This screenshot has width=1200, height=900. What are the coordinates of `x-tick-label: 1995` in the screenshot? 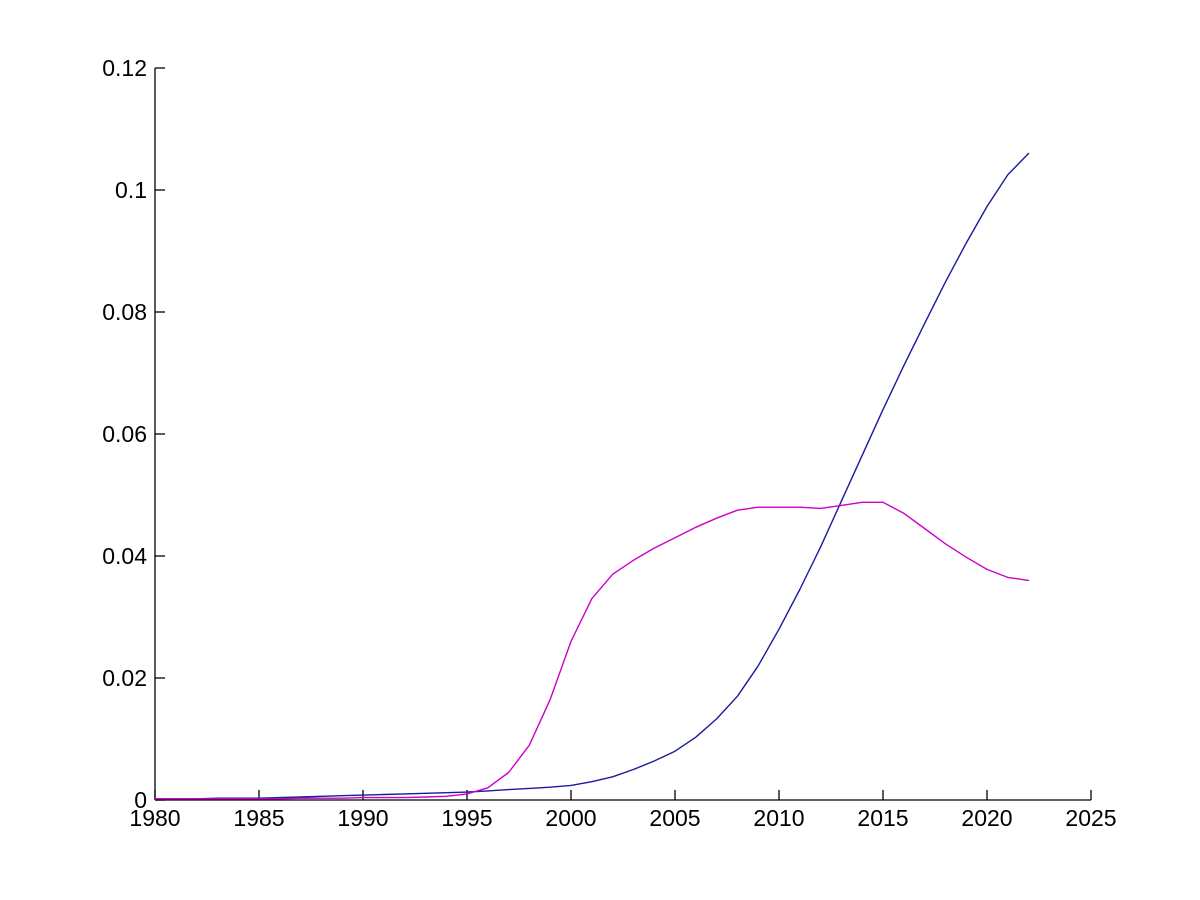 It's located at (466, 818).